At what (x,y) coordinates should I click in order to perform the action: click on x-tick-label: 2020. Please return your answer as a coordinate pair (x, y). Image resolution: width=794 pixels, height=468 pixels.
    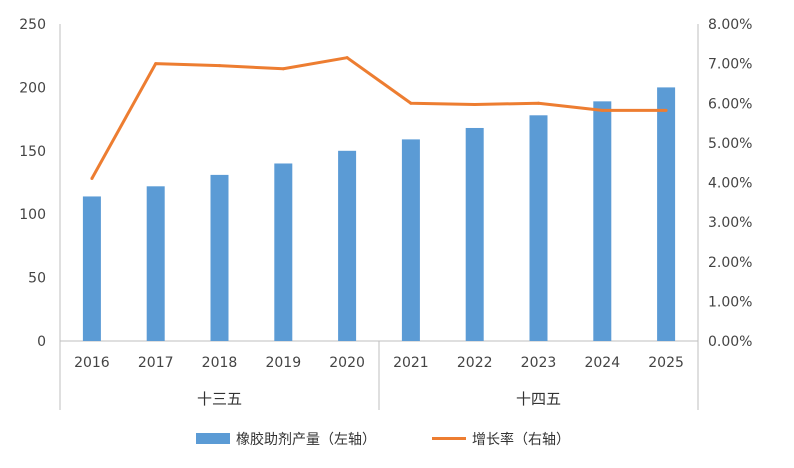
    Looking at the image, I should click on (347, 363).